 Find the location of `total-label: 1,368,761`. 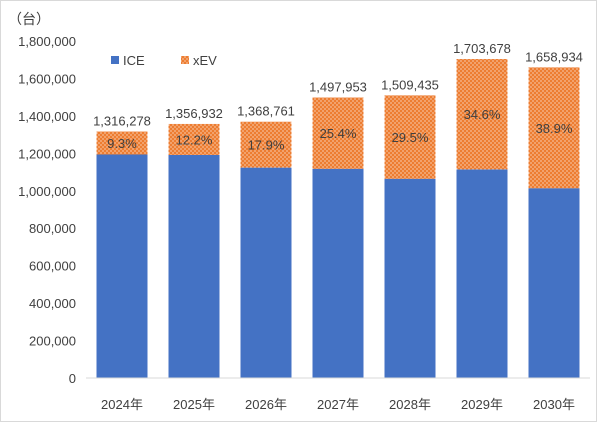

total-label: 1,368,761 is located at coordinates (266, 111).